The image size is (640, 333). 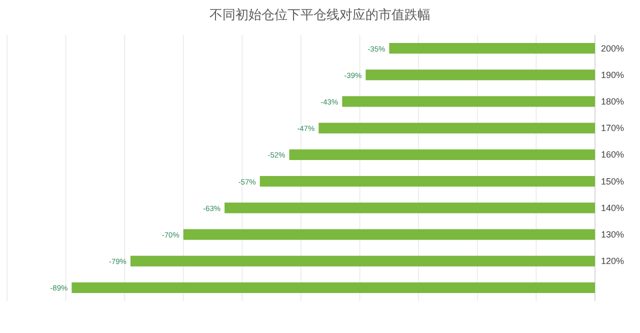 I want to click on y-tick-label: 140%, so click(x=612, y=207).